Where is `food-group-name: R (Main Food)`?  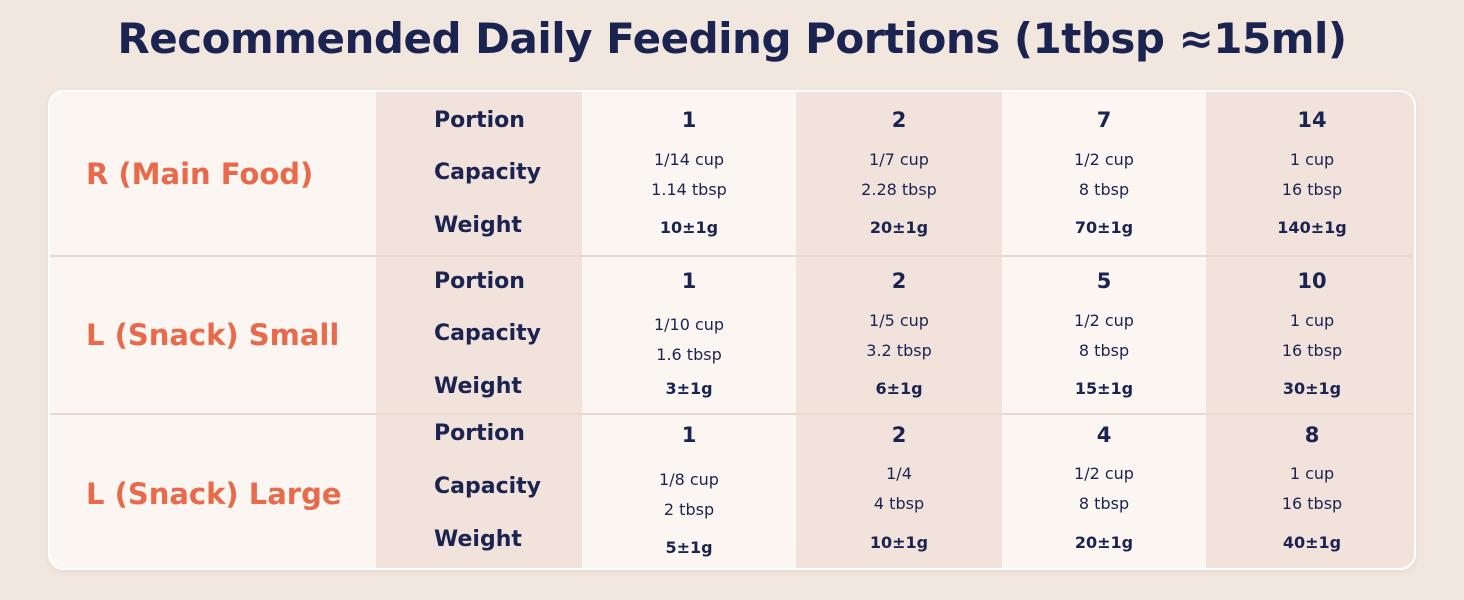 food-group-name: R (Main Food) is located at coordinates (200, 173).